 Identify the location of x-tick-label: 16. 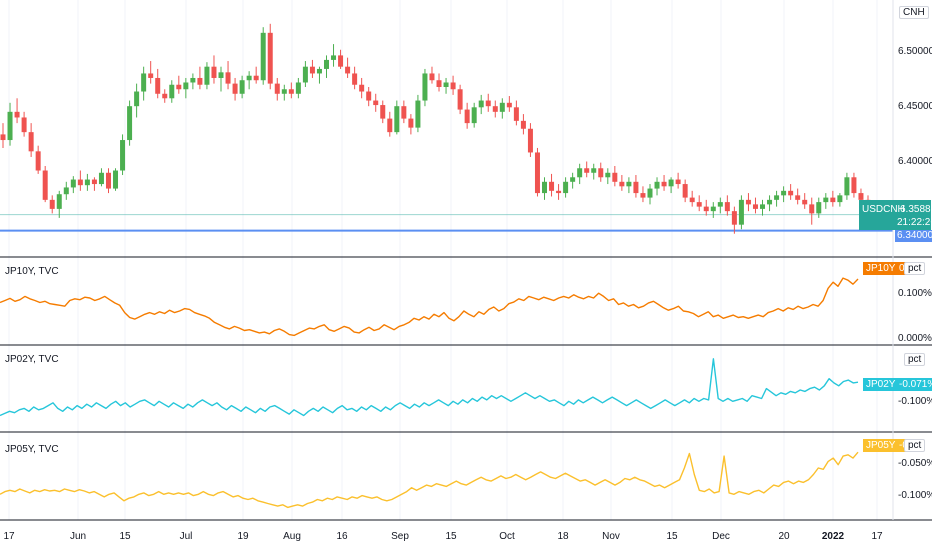
(342, 536).